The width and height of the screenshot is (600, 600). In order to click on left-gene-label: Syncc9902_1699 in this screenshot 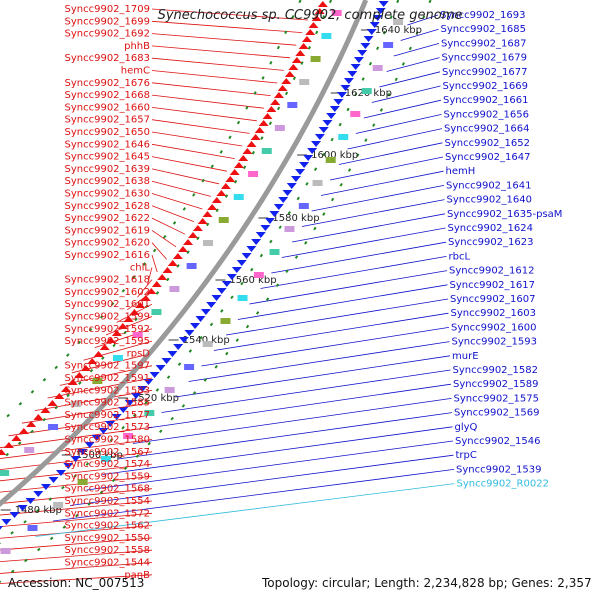, I will do `click(108, 21)`.